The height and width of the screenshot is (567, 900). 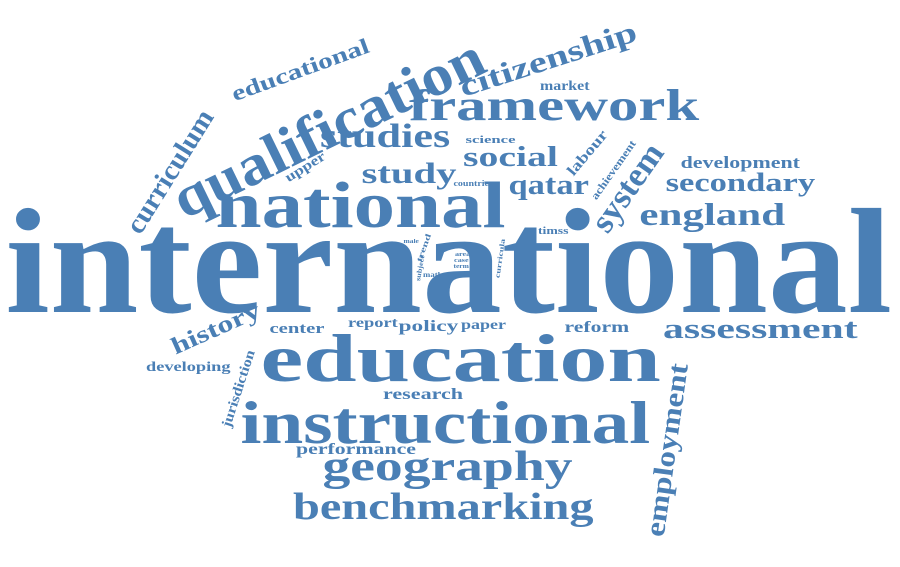 What do you see at coordinates (462, 255) in the screenshot?
I see `word-area: area` at bounding box center [462, 255].